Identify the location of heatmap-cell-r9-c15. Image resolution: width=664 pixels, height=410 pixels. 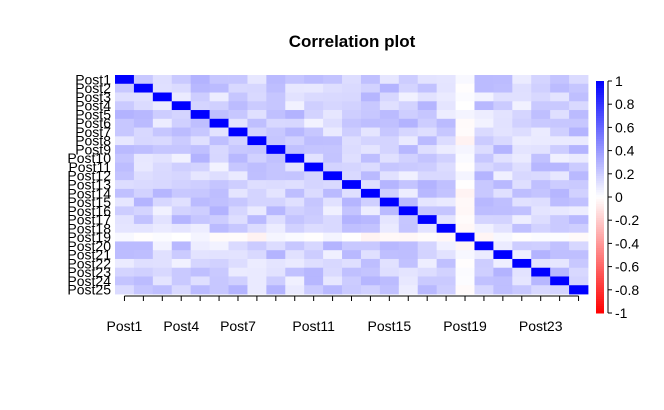
(389, 150).